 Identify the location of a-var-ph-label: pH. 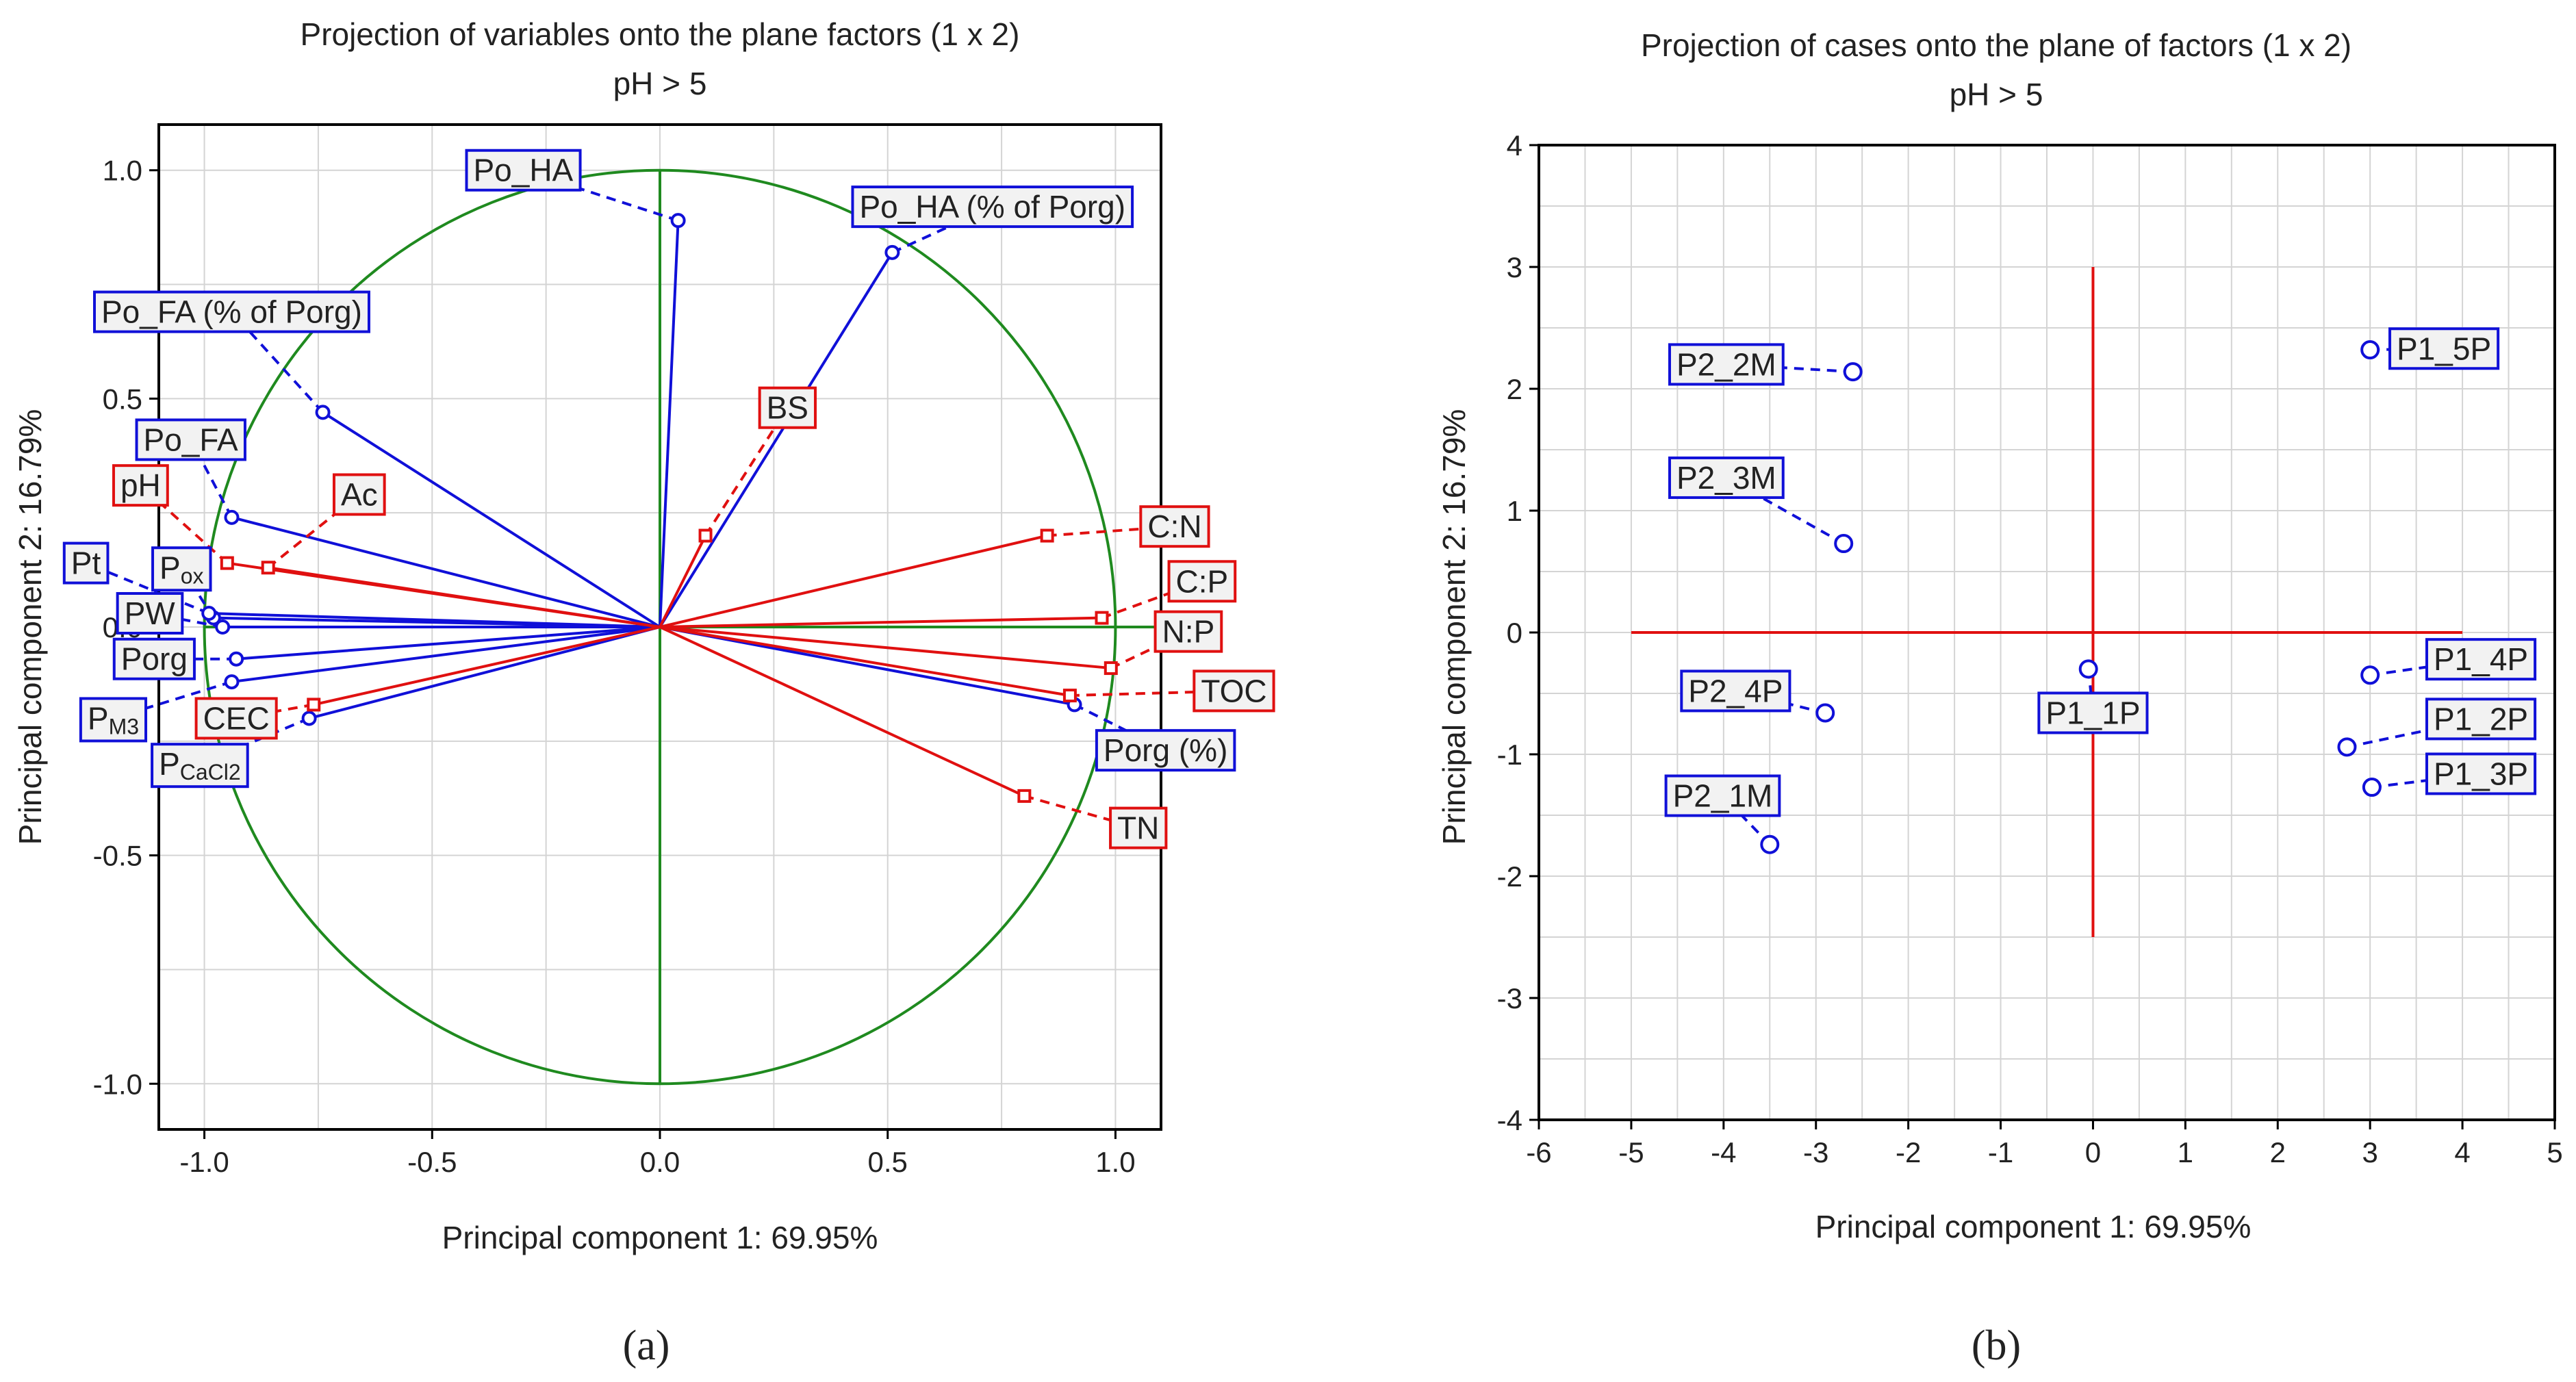
(140, 485).